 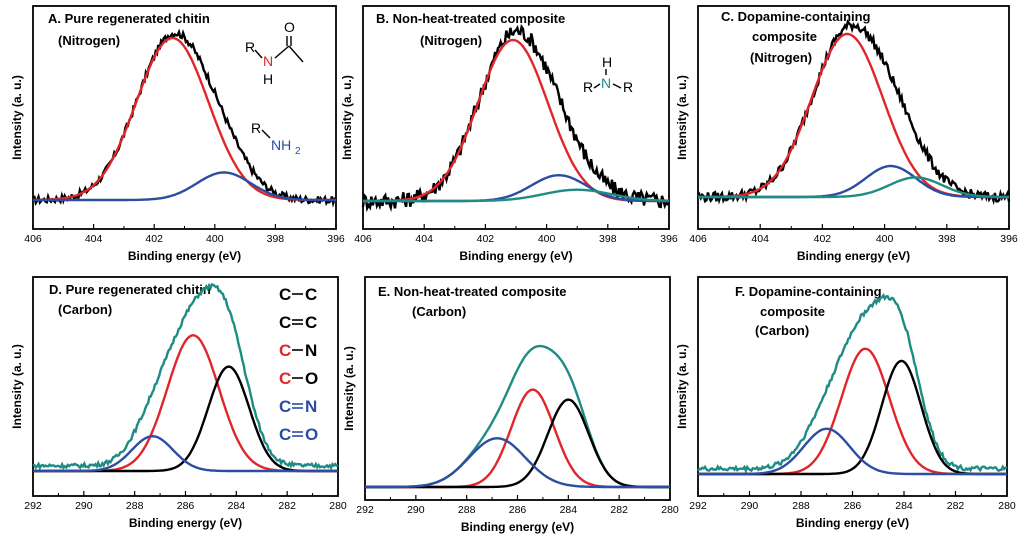 What do you see at coordinates (256, 128) in the screenshot?
I see `amine-r-label: R` at bounding box center [256, 128].